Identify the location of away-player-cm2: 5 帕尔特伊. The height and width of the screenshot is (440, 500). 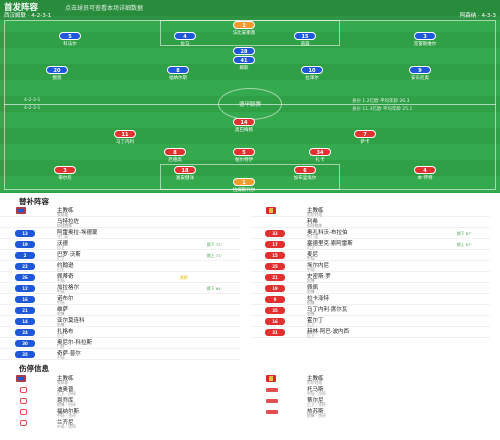
(244, 155).